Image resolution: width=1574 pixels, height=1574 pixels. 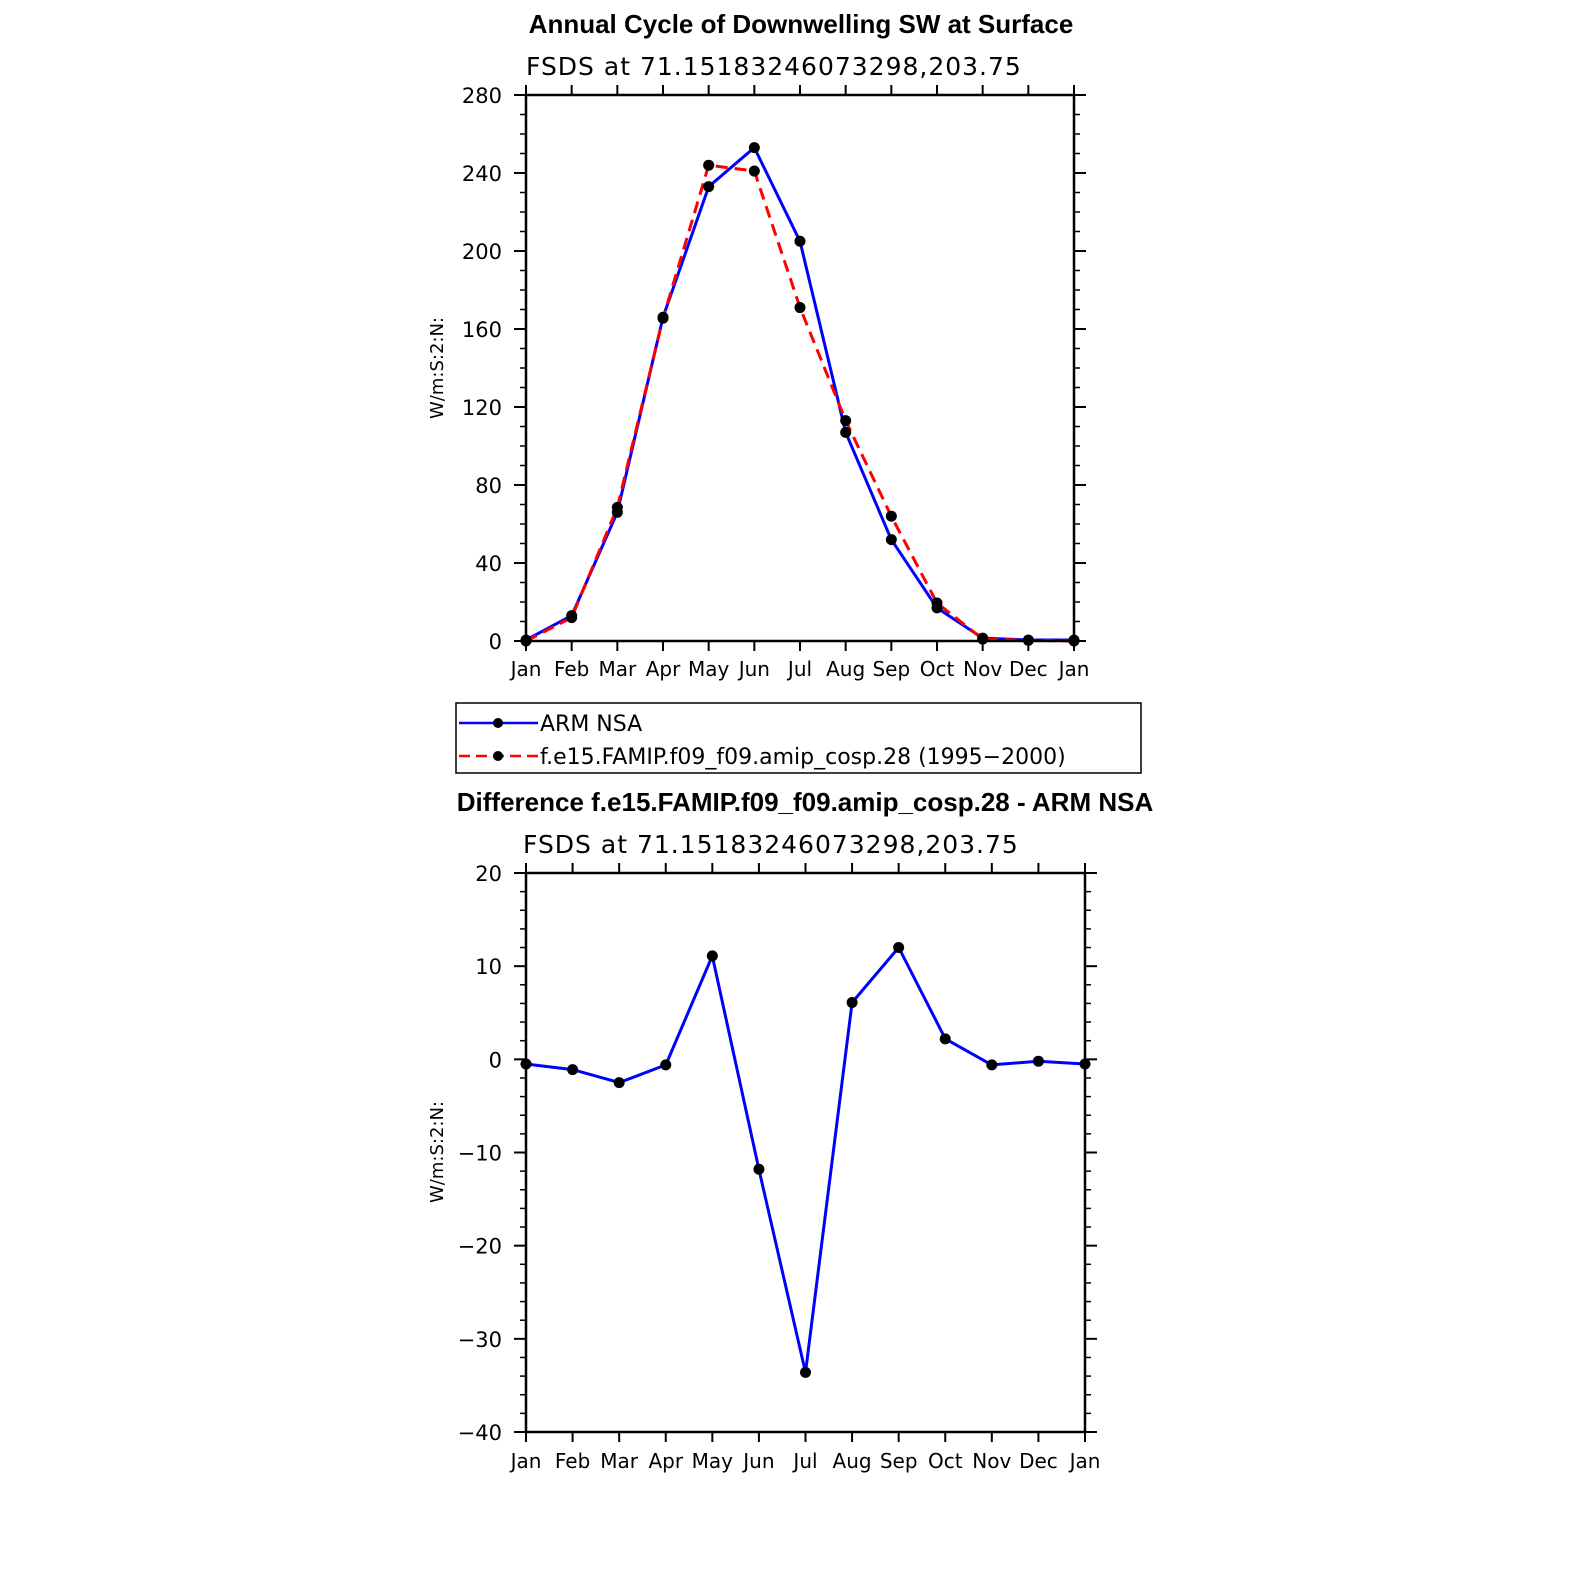 I want to click on legend-marker-arm-nsa, so click(x=498, y=723).